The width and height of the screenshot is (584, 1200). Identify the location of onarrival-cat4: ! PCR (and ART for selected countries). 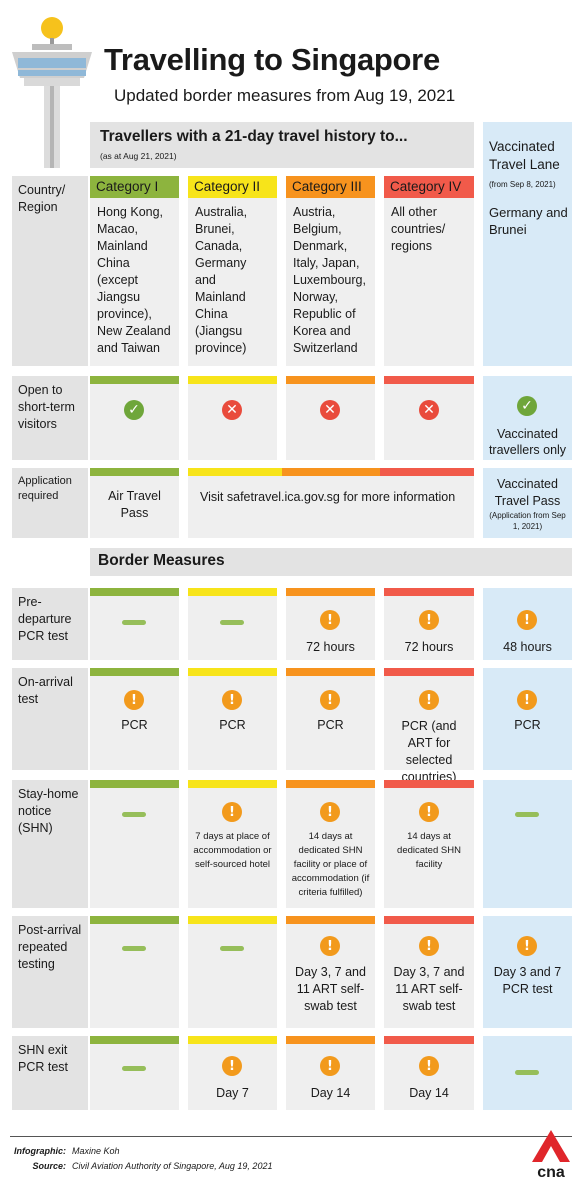
(429, 726).